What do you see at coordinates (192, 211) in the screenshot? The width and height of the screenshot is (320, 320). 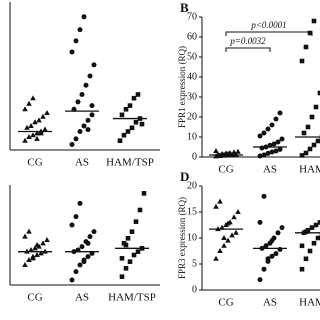 I see `y-tick-label: 15` at bounding box center [192, 211].